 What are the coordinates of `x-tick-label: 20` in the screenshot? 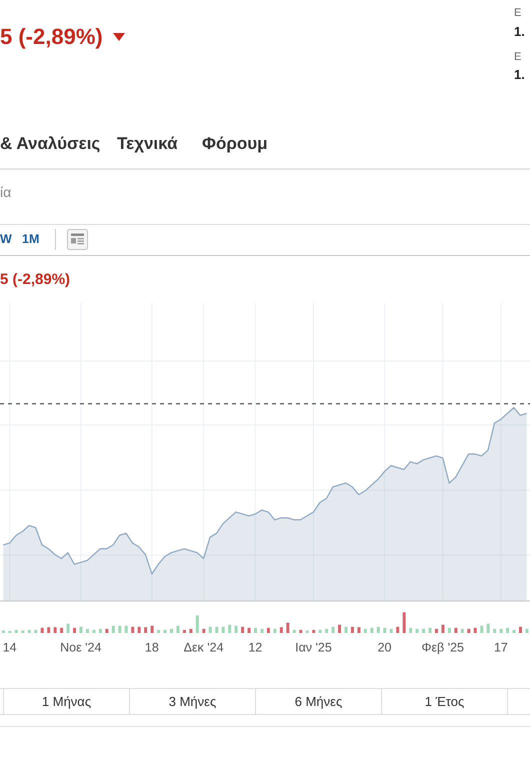 It's located at (385, 647).